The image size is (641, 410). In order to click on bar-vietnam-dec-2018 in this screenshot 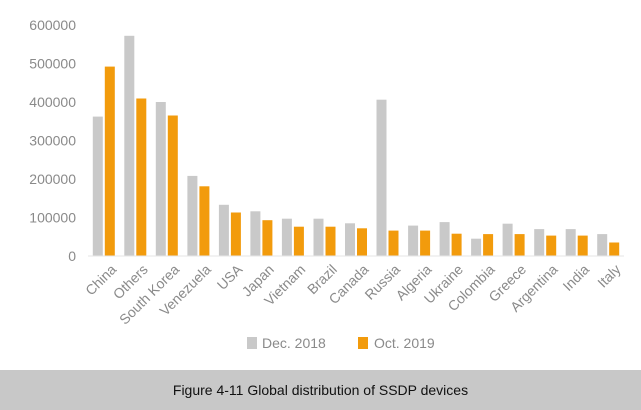, I will do `click(286, 237)`.